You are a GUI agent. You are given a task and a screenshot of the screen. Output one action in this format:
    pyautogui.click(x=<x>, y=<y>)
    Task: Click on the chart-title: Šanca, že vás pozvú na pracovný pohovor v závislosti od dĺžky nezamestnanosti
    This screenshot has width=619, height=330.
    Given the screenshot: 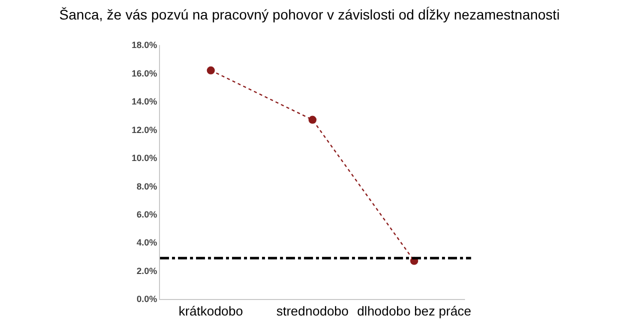 What is the action you would take?
    pyautogui.click(x=309, y=14)
    